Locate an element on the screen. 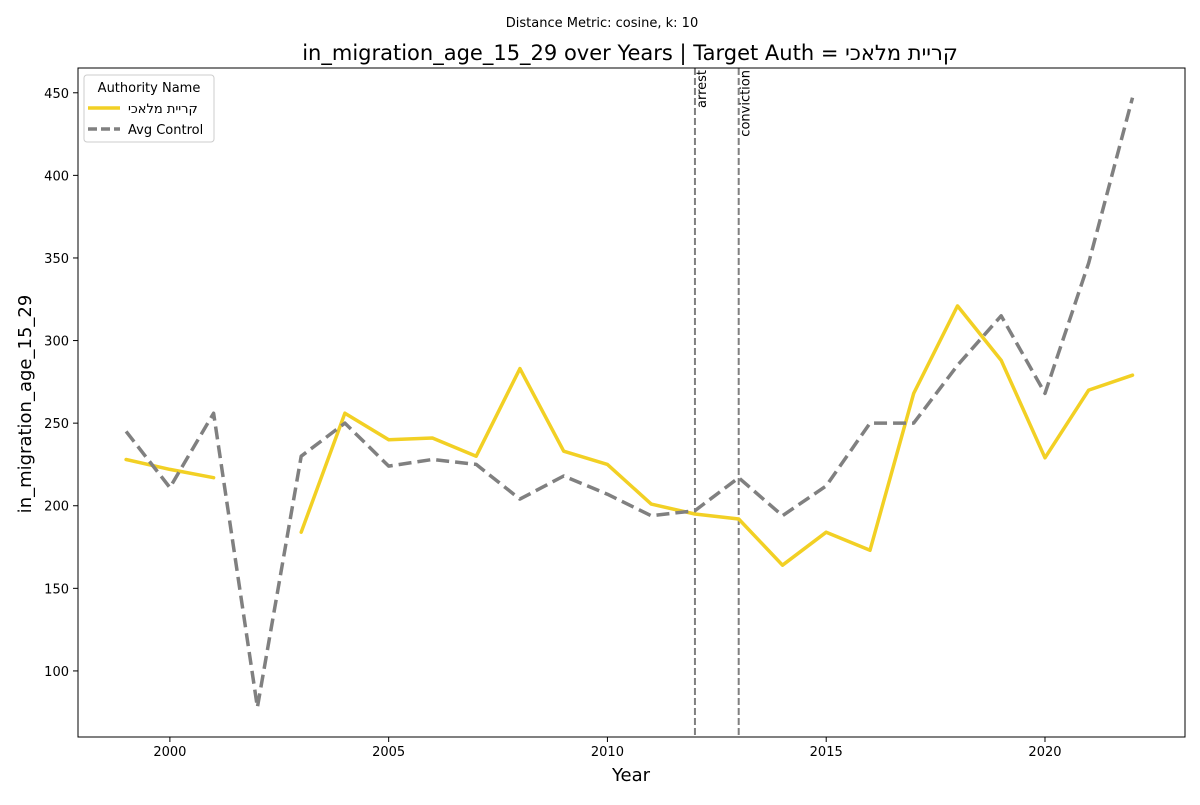 This screenshot has width=1200, height=805. y-tick-label-450: 450 is located at coordinates (56, 94).